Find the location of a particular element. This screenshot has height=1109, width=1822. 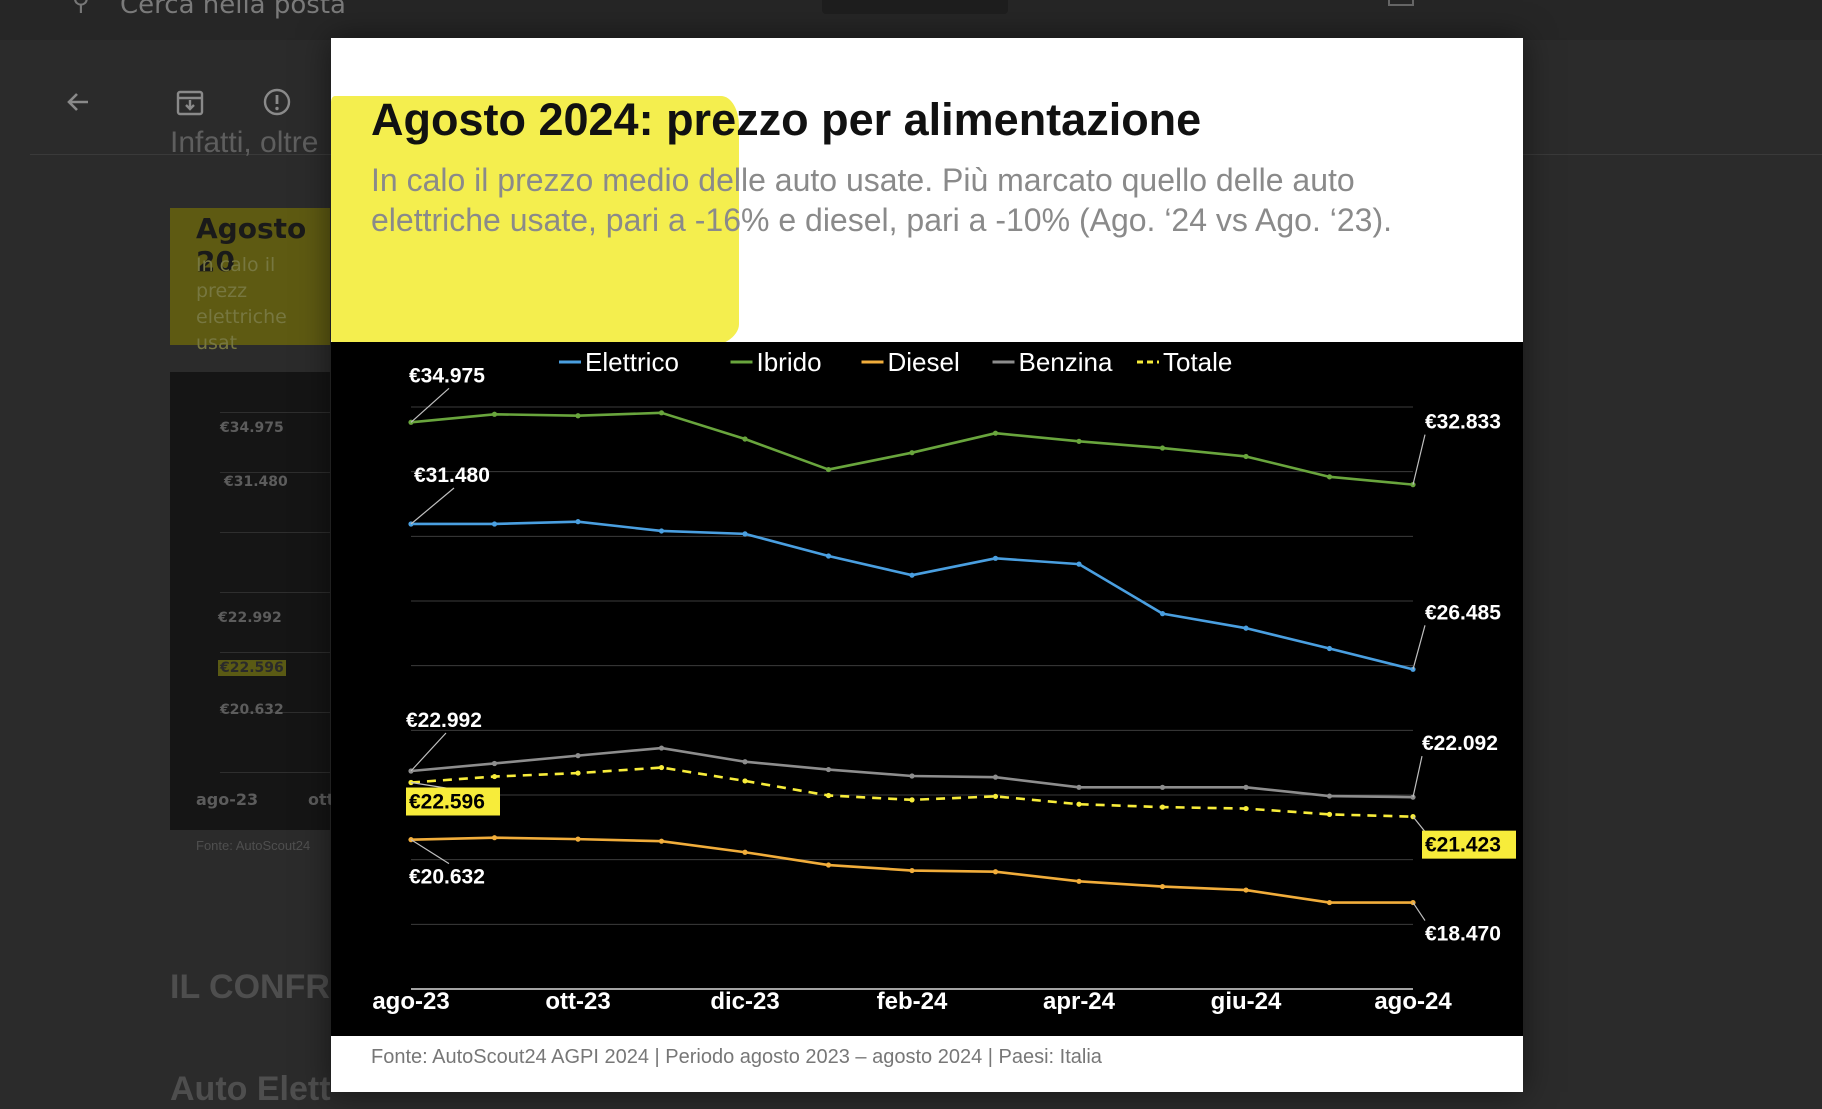

bg-chart-x-tick: ago-23 is located at coordinates (227, 799).